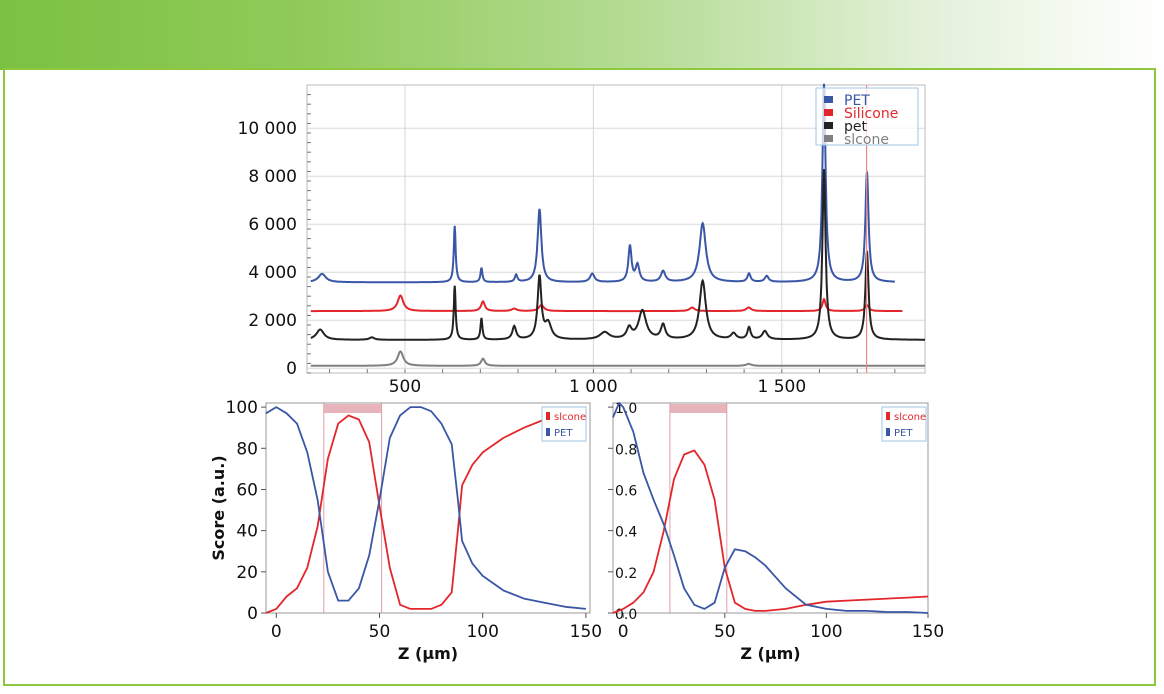 This screenshot has height=694, width=1164. Describe the element at coordinates (626, 450) in the screenshot. I see `y-tick-label: 0.8` at that location.